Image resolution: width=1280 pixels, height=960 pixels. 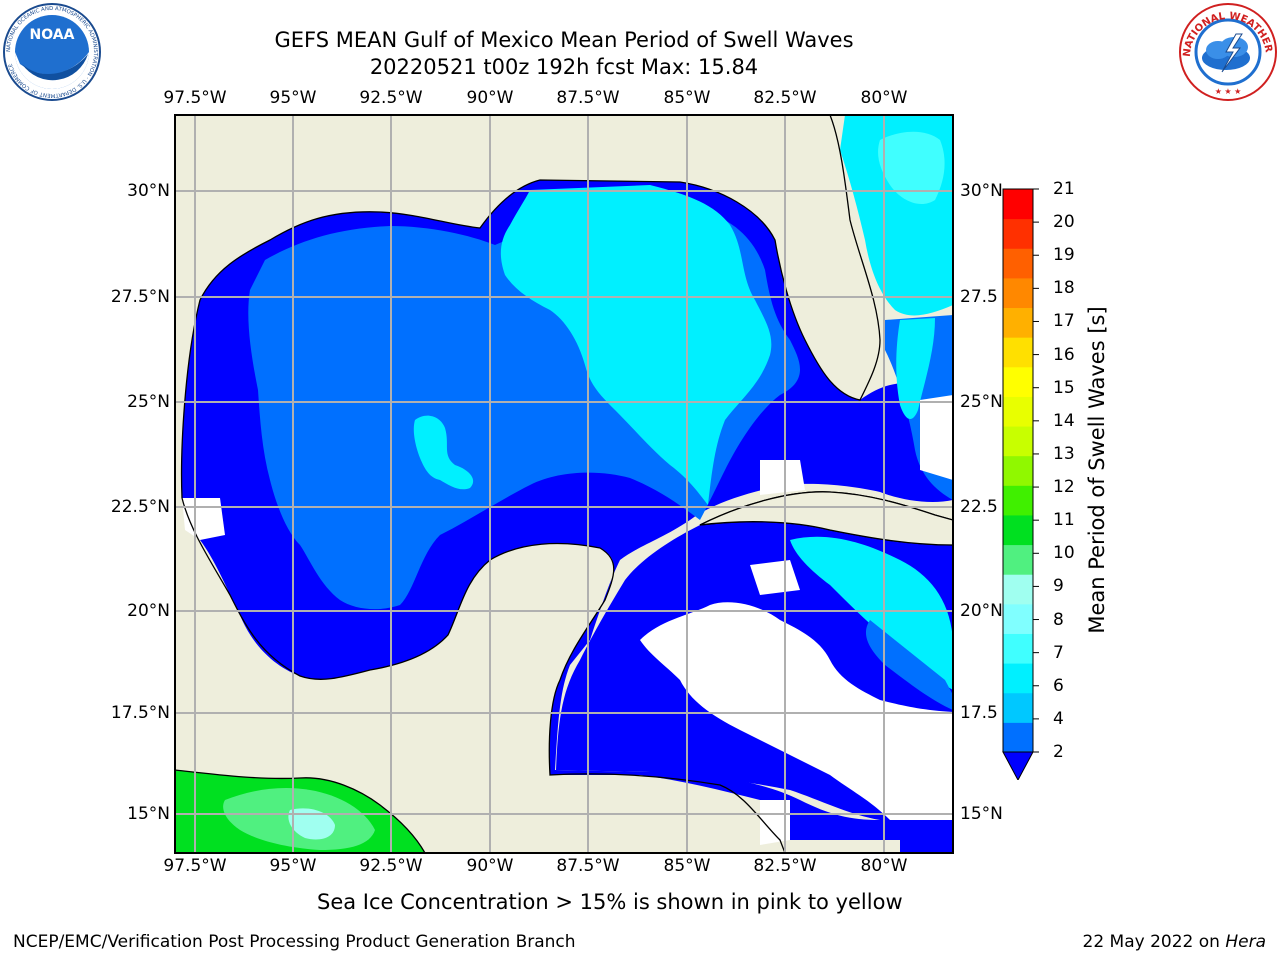 What do you see at coordinates (1064, 453) in the screenshot?
I see `colorbar-tick-label: 13` at bounding box center [1064, 453].